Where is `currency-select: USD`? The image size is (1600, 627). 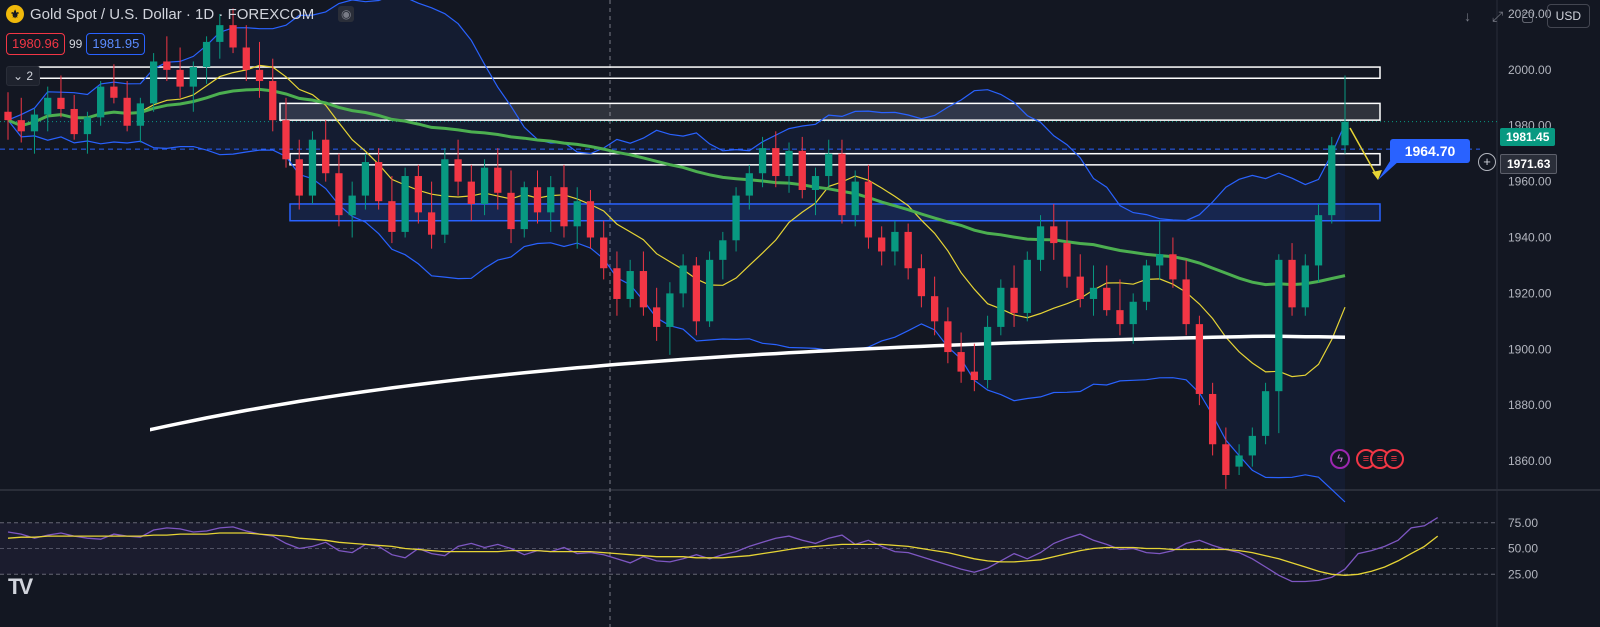
currency-select: USD is located at coordinates (1568, 16).